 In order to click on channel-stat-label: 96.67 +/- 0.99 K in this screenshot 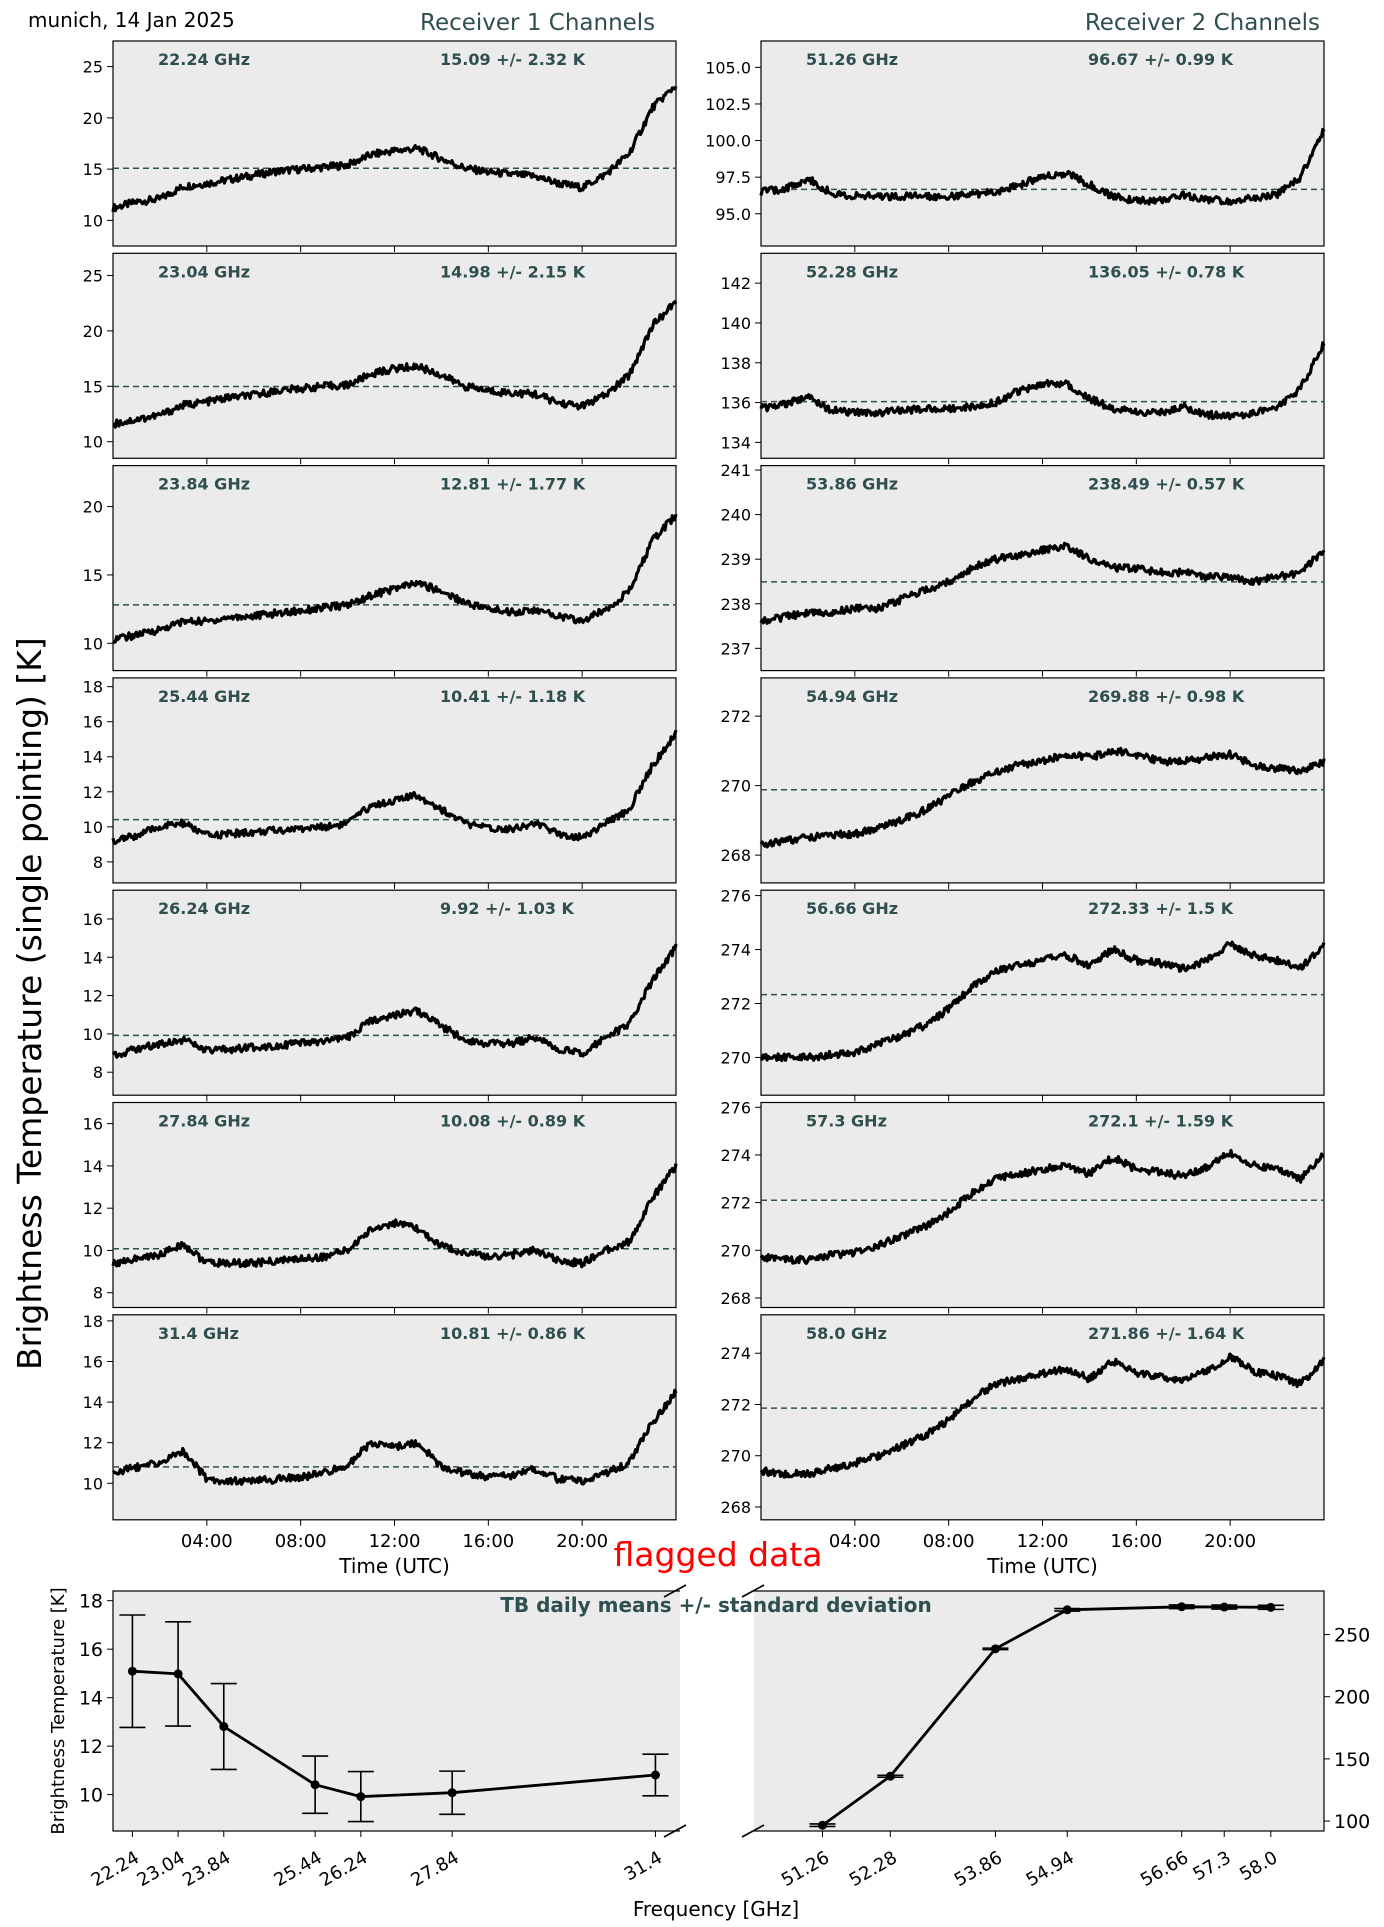, I will do `click(1161, 59)`.